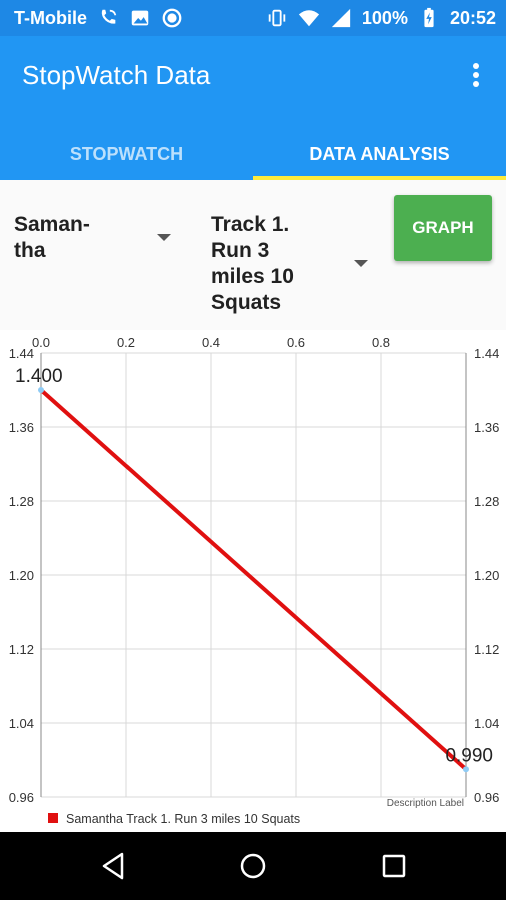 The height and width of the screenshot is (900, 506). Describe the element at coordinates (277, 18) in the screenshot. I see `vibrate-icon` at that location.